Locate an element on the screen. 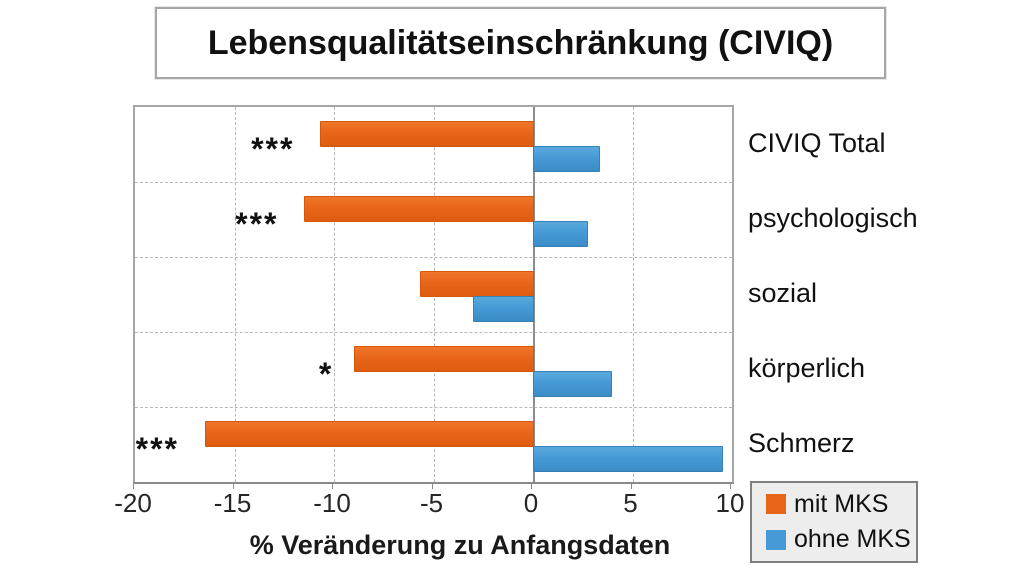  bar-mit-mks-schmerz is located at coordinates (369, 434).